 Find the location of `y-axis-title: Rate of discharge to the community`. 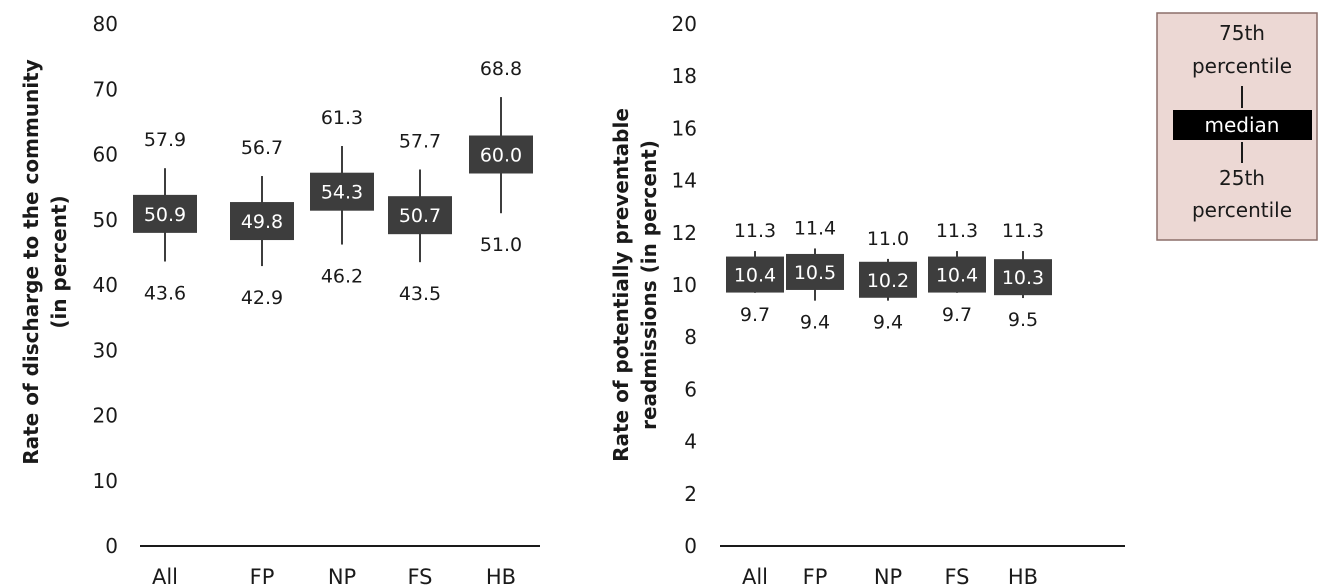

y-axis-title: Rate of discharge to the community is located at coordinates (31, 262).